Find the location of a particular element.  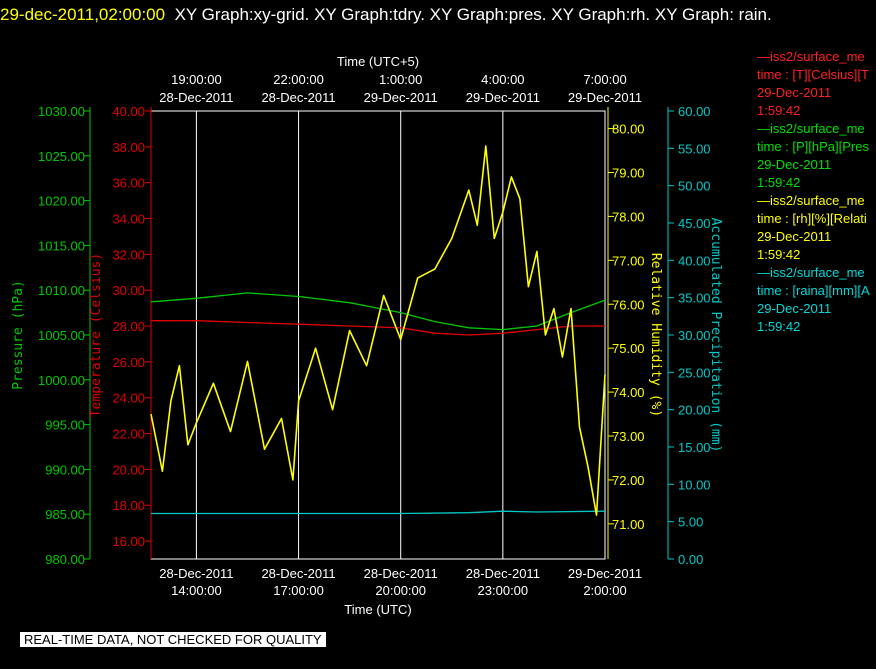

rh-tick-label: 71.00 is located at coordinates (628, 524).